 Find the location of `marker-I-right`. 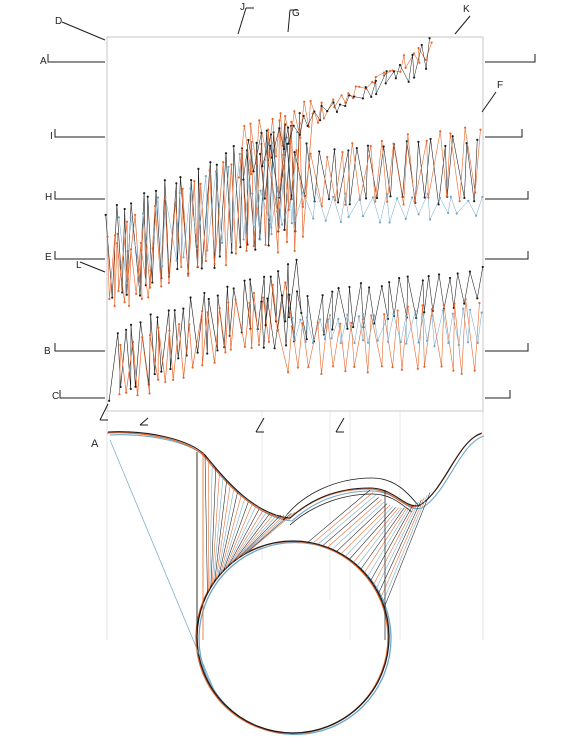

marker-I-right is located at coordinates (503, 133).